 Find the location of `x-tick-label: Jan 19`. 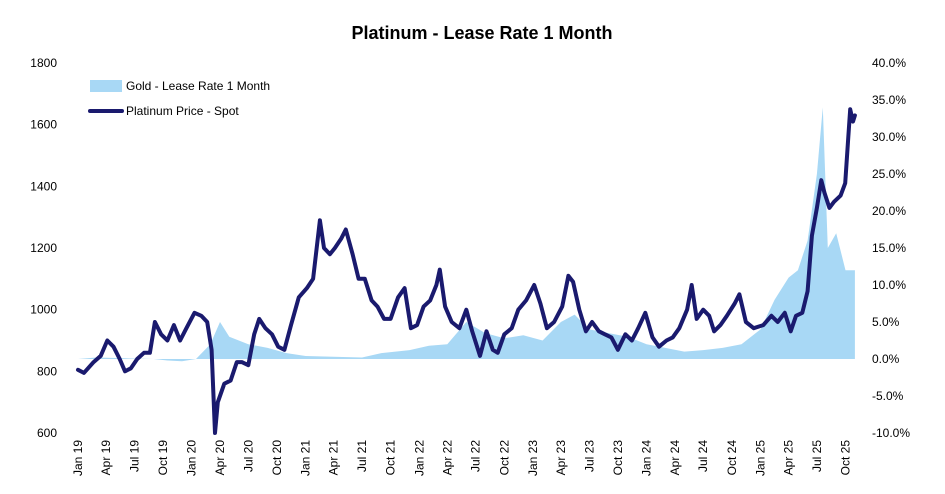

x-tick-label: Jan 19 is located at coordinates (78, 458).